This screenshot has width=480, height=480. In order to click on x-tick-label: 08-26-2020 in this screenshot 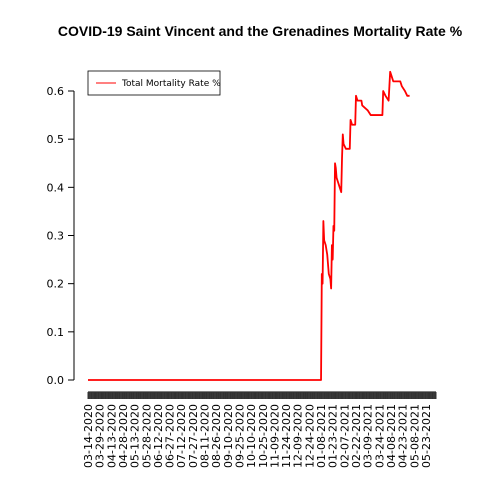, I will do `click(216, 436)`.